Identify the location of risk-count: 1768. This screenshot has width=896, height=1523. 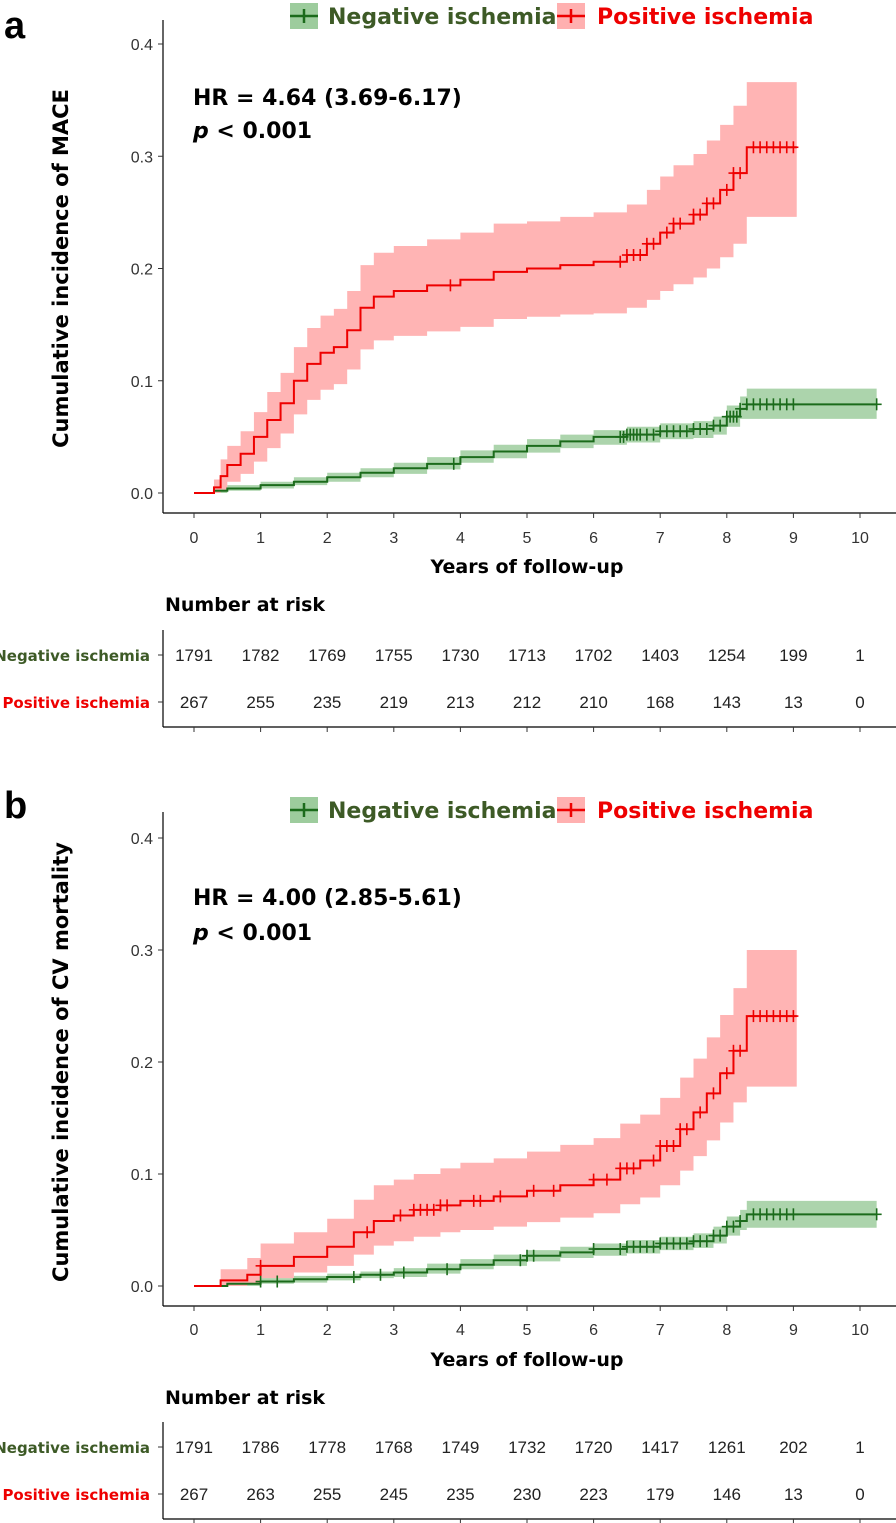
(394, 1447).